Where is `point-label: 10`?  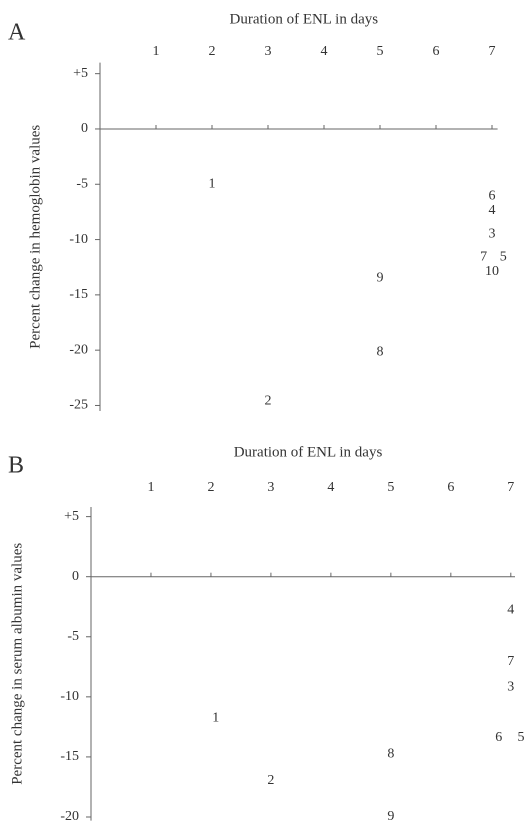 point-label: 10 is located at coordinates (492, 271).